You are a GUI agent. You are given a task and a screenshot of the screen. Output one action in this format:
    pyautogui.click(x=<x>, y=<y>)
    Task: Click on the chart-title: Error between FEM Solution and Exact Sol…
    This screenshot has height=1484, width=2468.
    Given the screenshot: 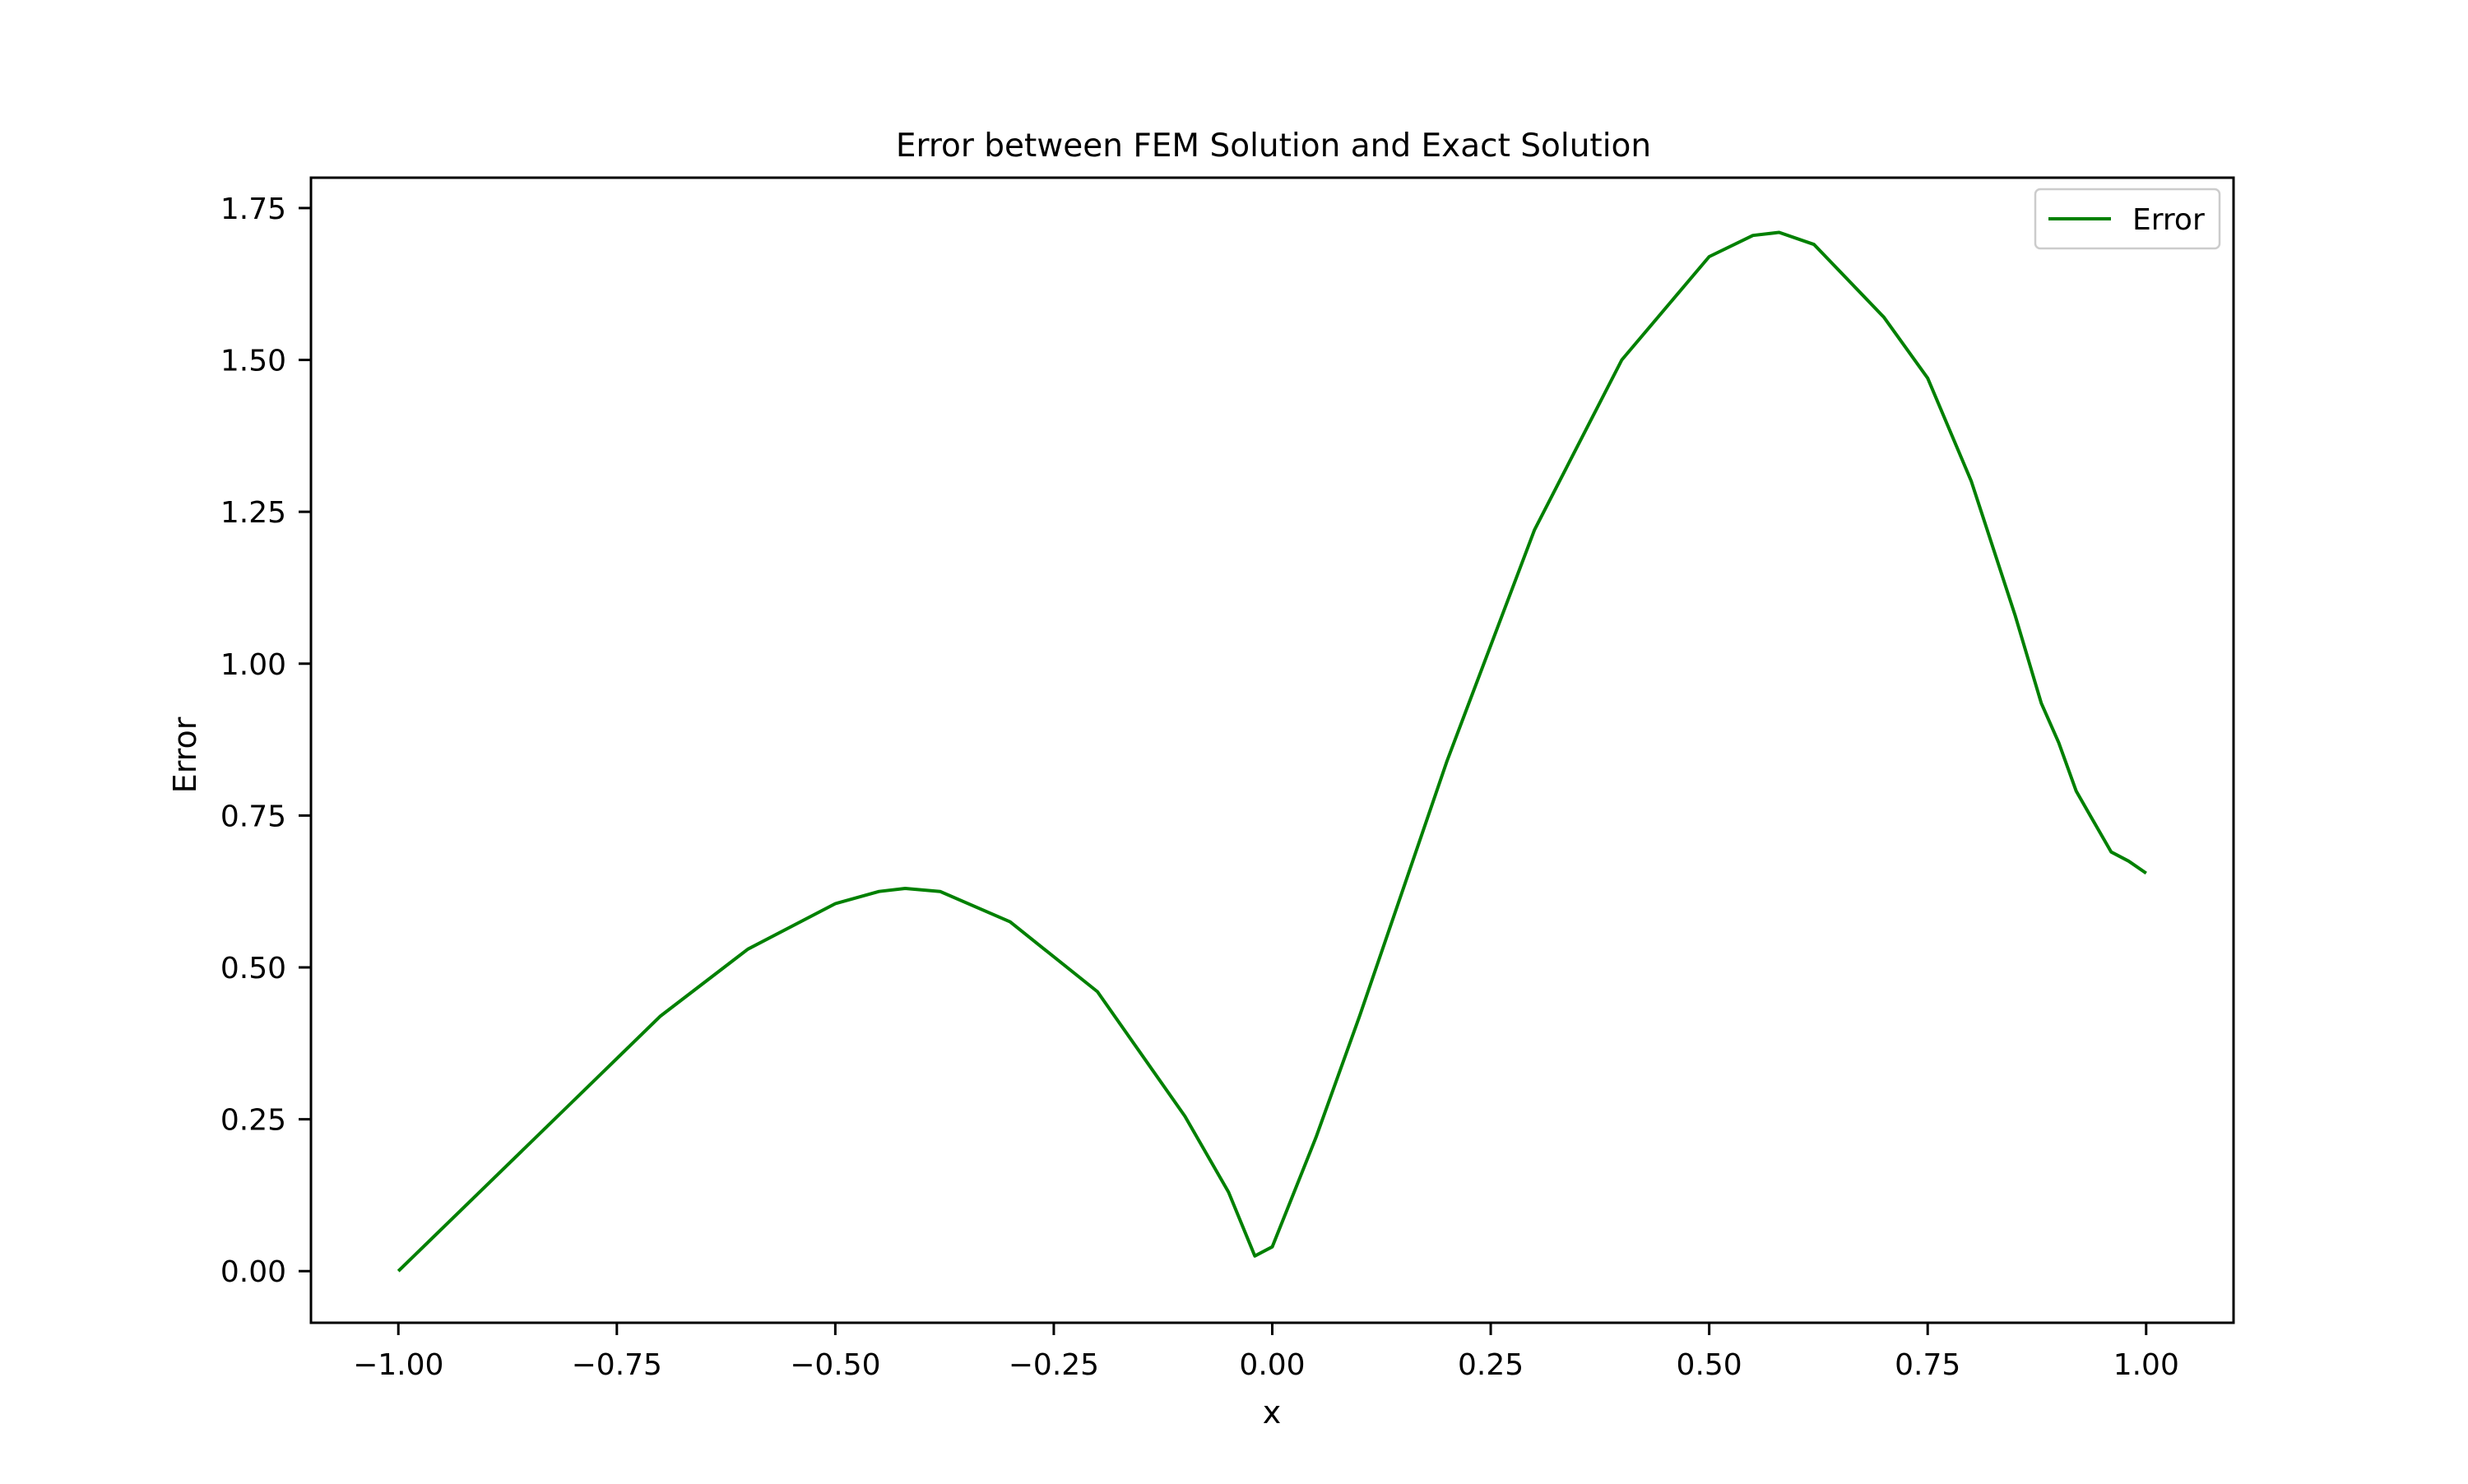 What is the action you would take?
    pyautogui.click(x=1273, y=146)
    